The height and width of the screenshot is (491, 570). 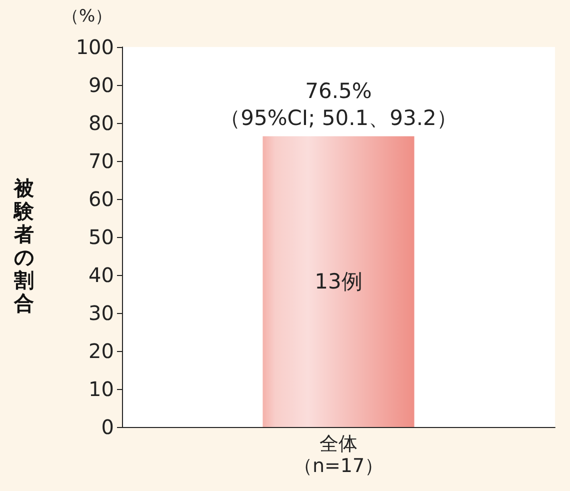 What do you see at coordinates (101, 237) in the screenshot?
I see `y-tick-label: 50` at bounding box center [101, 237].